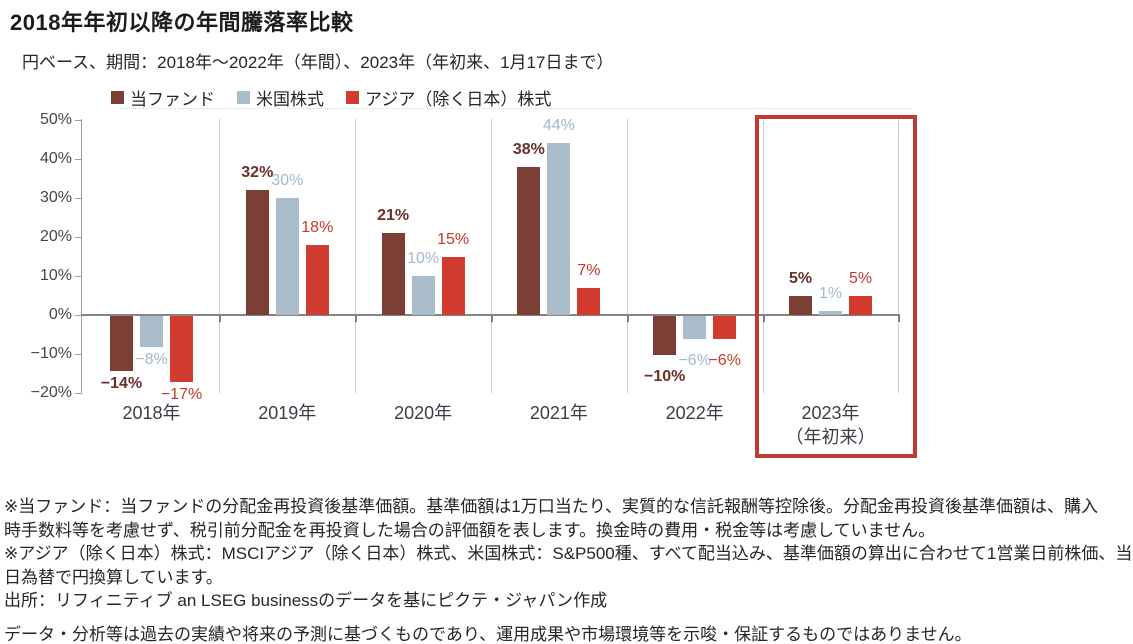 The height and width of the screenshot is (644, 1133). What do you see at coordinates (423, 413) in the screenshot?
I see `x-label-2020: 2020年` at bounding box center [423, 413].